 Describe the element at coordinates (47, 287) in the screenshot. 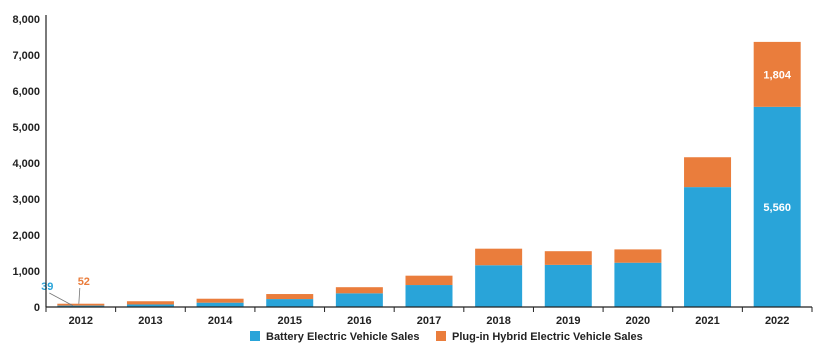

I see `data-label: 39` at that location.